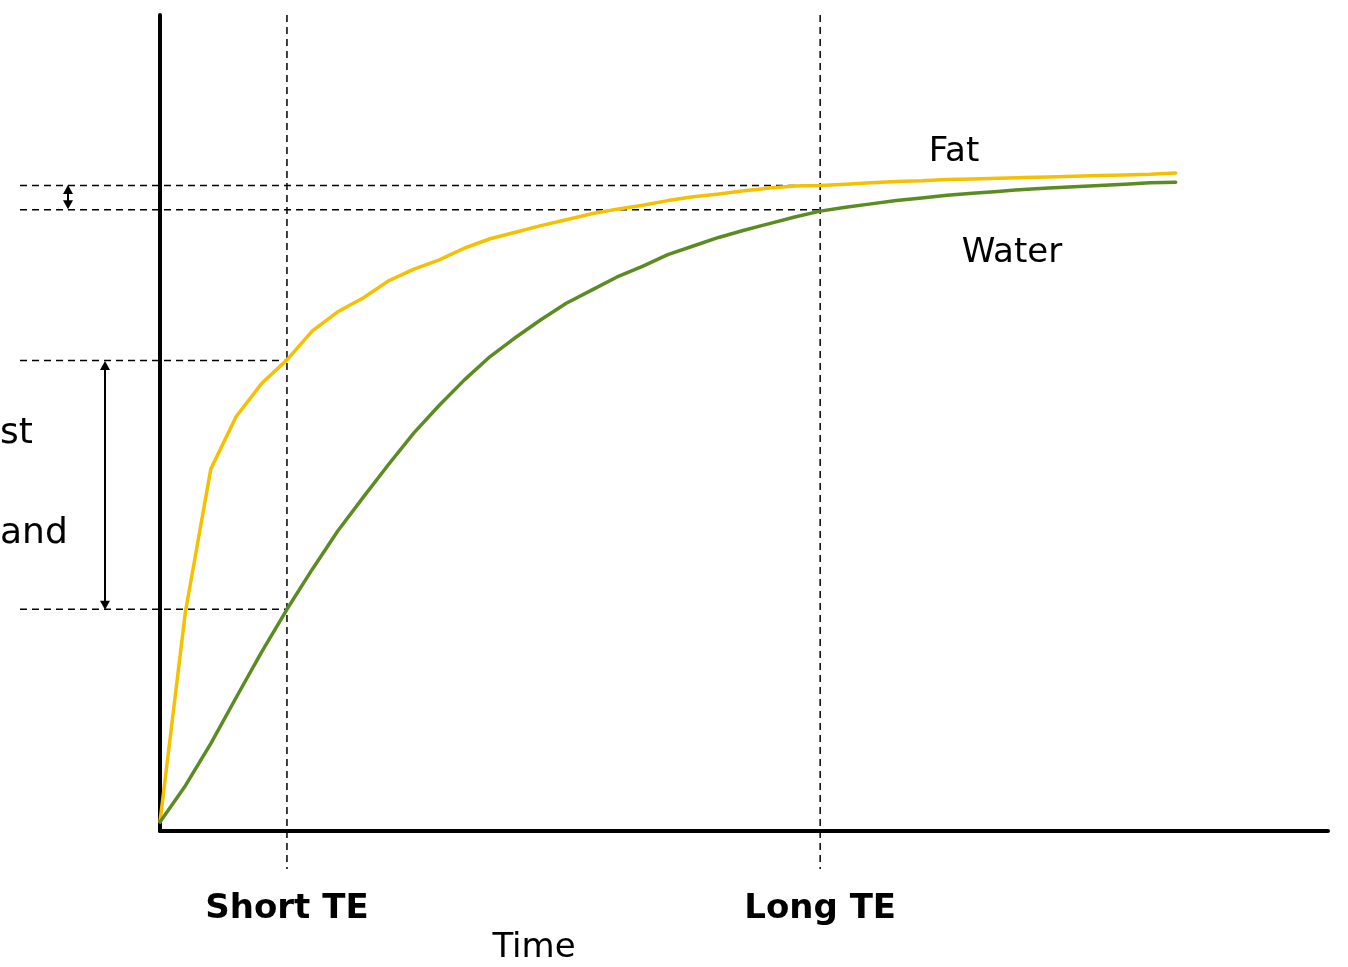 Image resolution: width=1348 pixels, height=967 pixels. I want to click on text: st, so click(16, 430).